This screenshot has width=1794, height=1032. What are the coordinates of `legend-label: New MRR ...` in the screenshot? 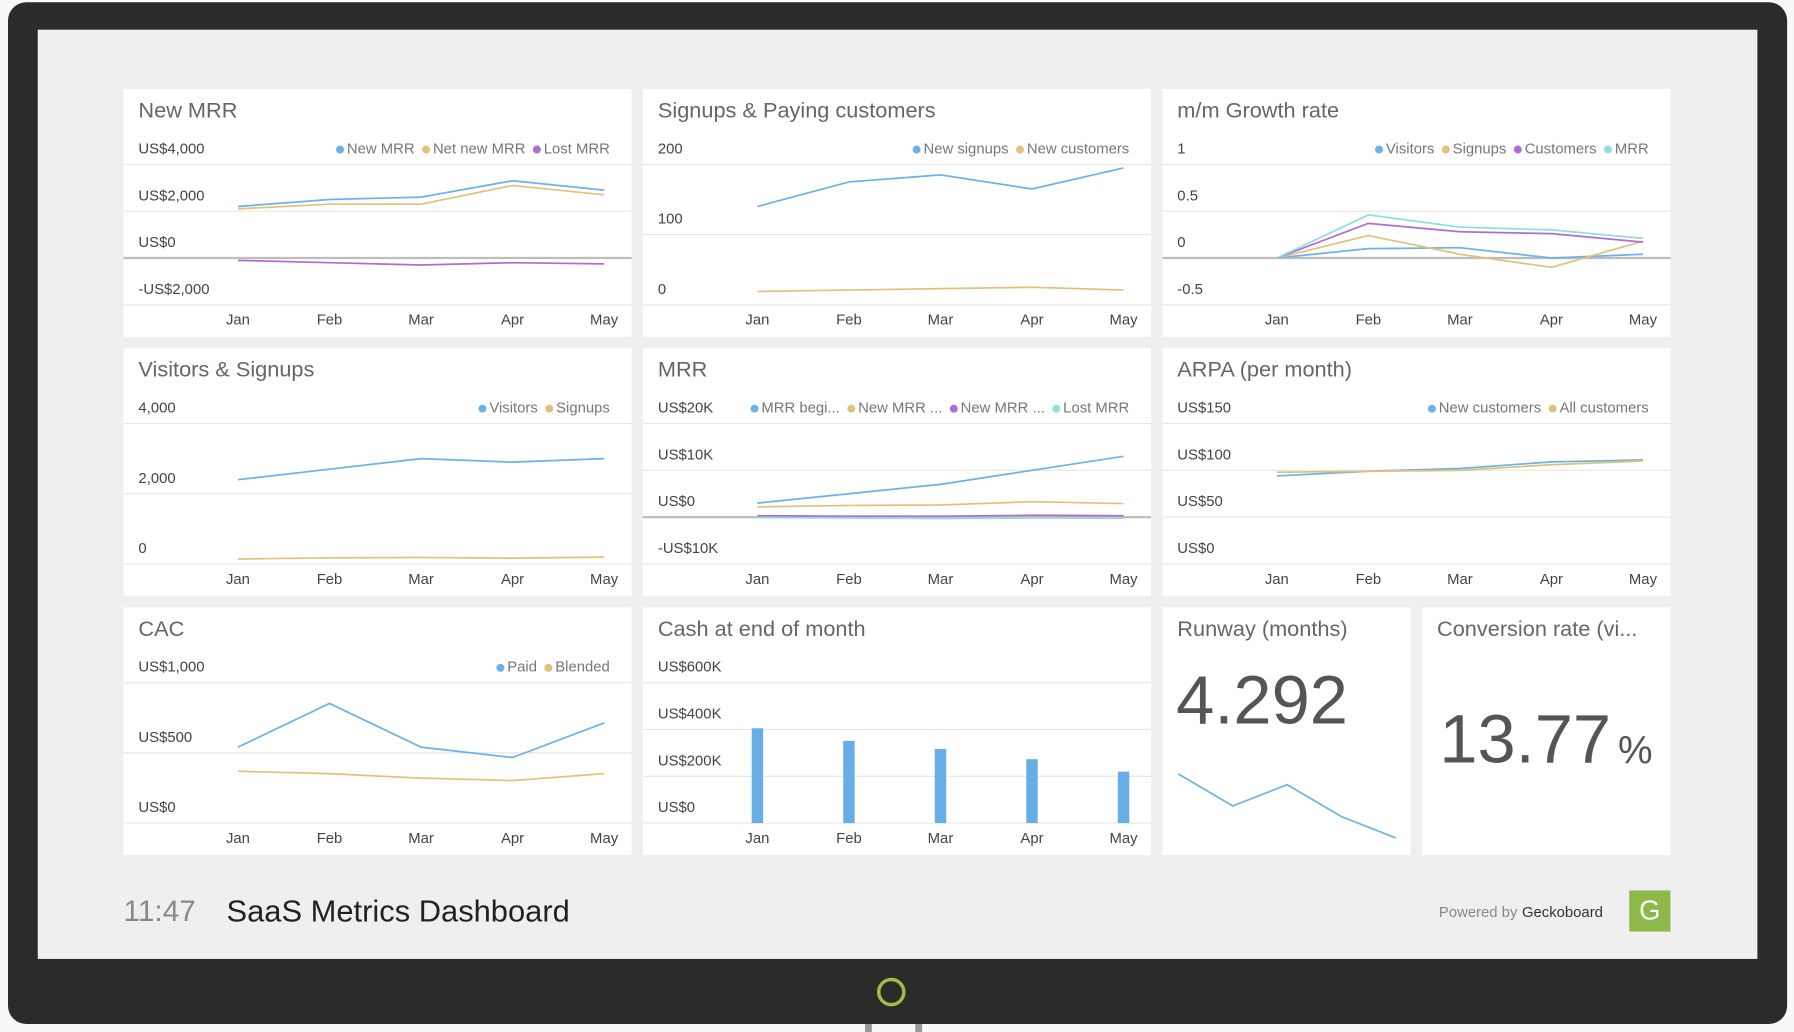 It's located at (1003, 409).